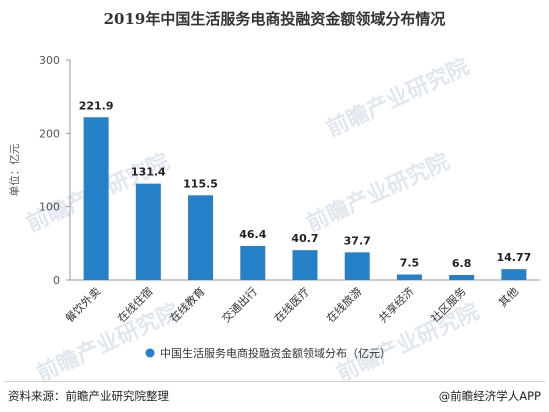  Describe the element at coordinates (49, 207) in the screenshot. I see `y-tick-label: 100` at that location.